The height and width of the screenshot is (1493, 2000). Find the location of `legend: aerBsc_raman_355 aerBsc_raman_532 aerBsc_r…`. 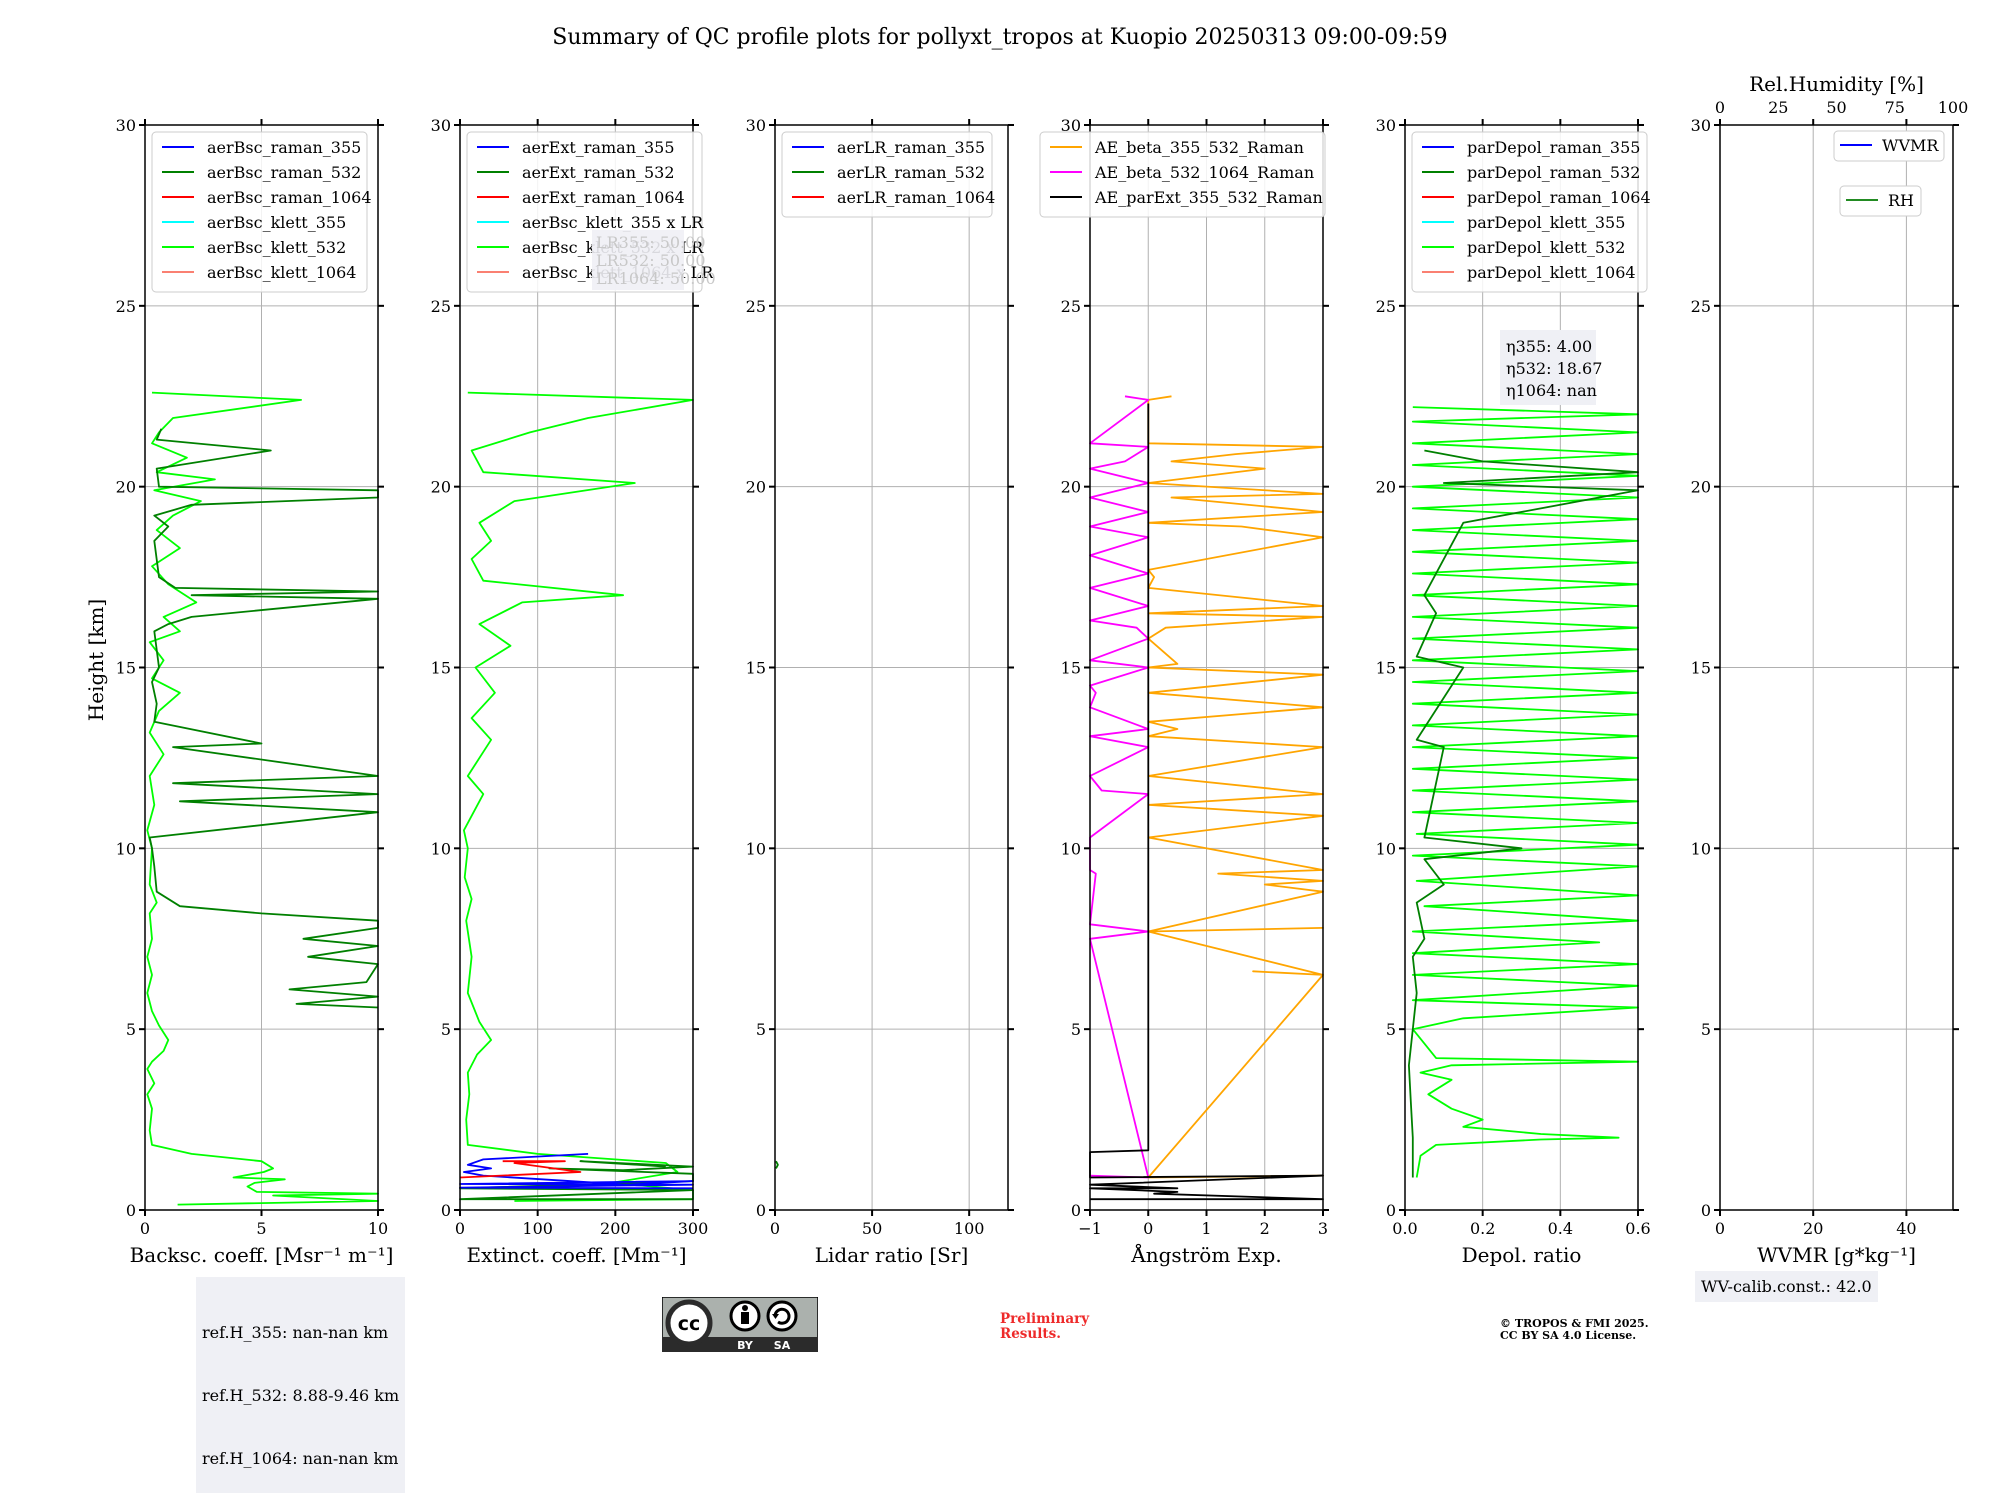

legend: aerBsc_raman_355 aerBsc_raman_532 aerBsc_r… is located at coordinates (261, 212).